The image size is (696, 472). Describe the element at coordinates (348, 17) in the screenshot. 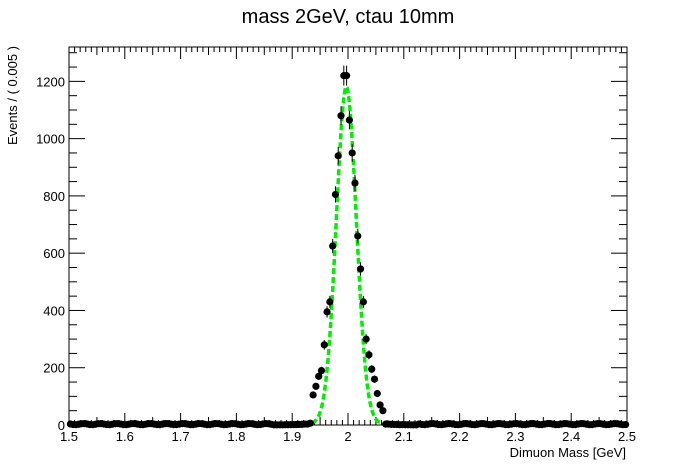

I see `chart-title: mass 2GeV, ctau 10mm` at that location.